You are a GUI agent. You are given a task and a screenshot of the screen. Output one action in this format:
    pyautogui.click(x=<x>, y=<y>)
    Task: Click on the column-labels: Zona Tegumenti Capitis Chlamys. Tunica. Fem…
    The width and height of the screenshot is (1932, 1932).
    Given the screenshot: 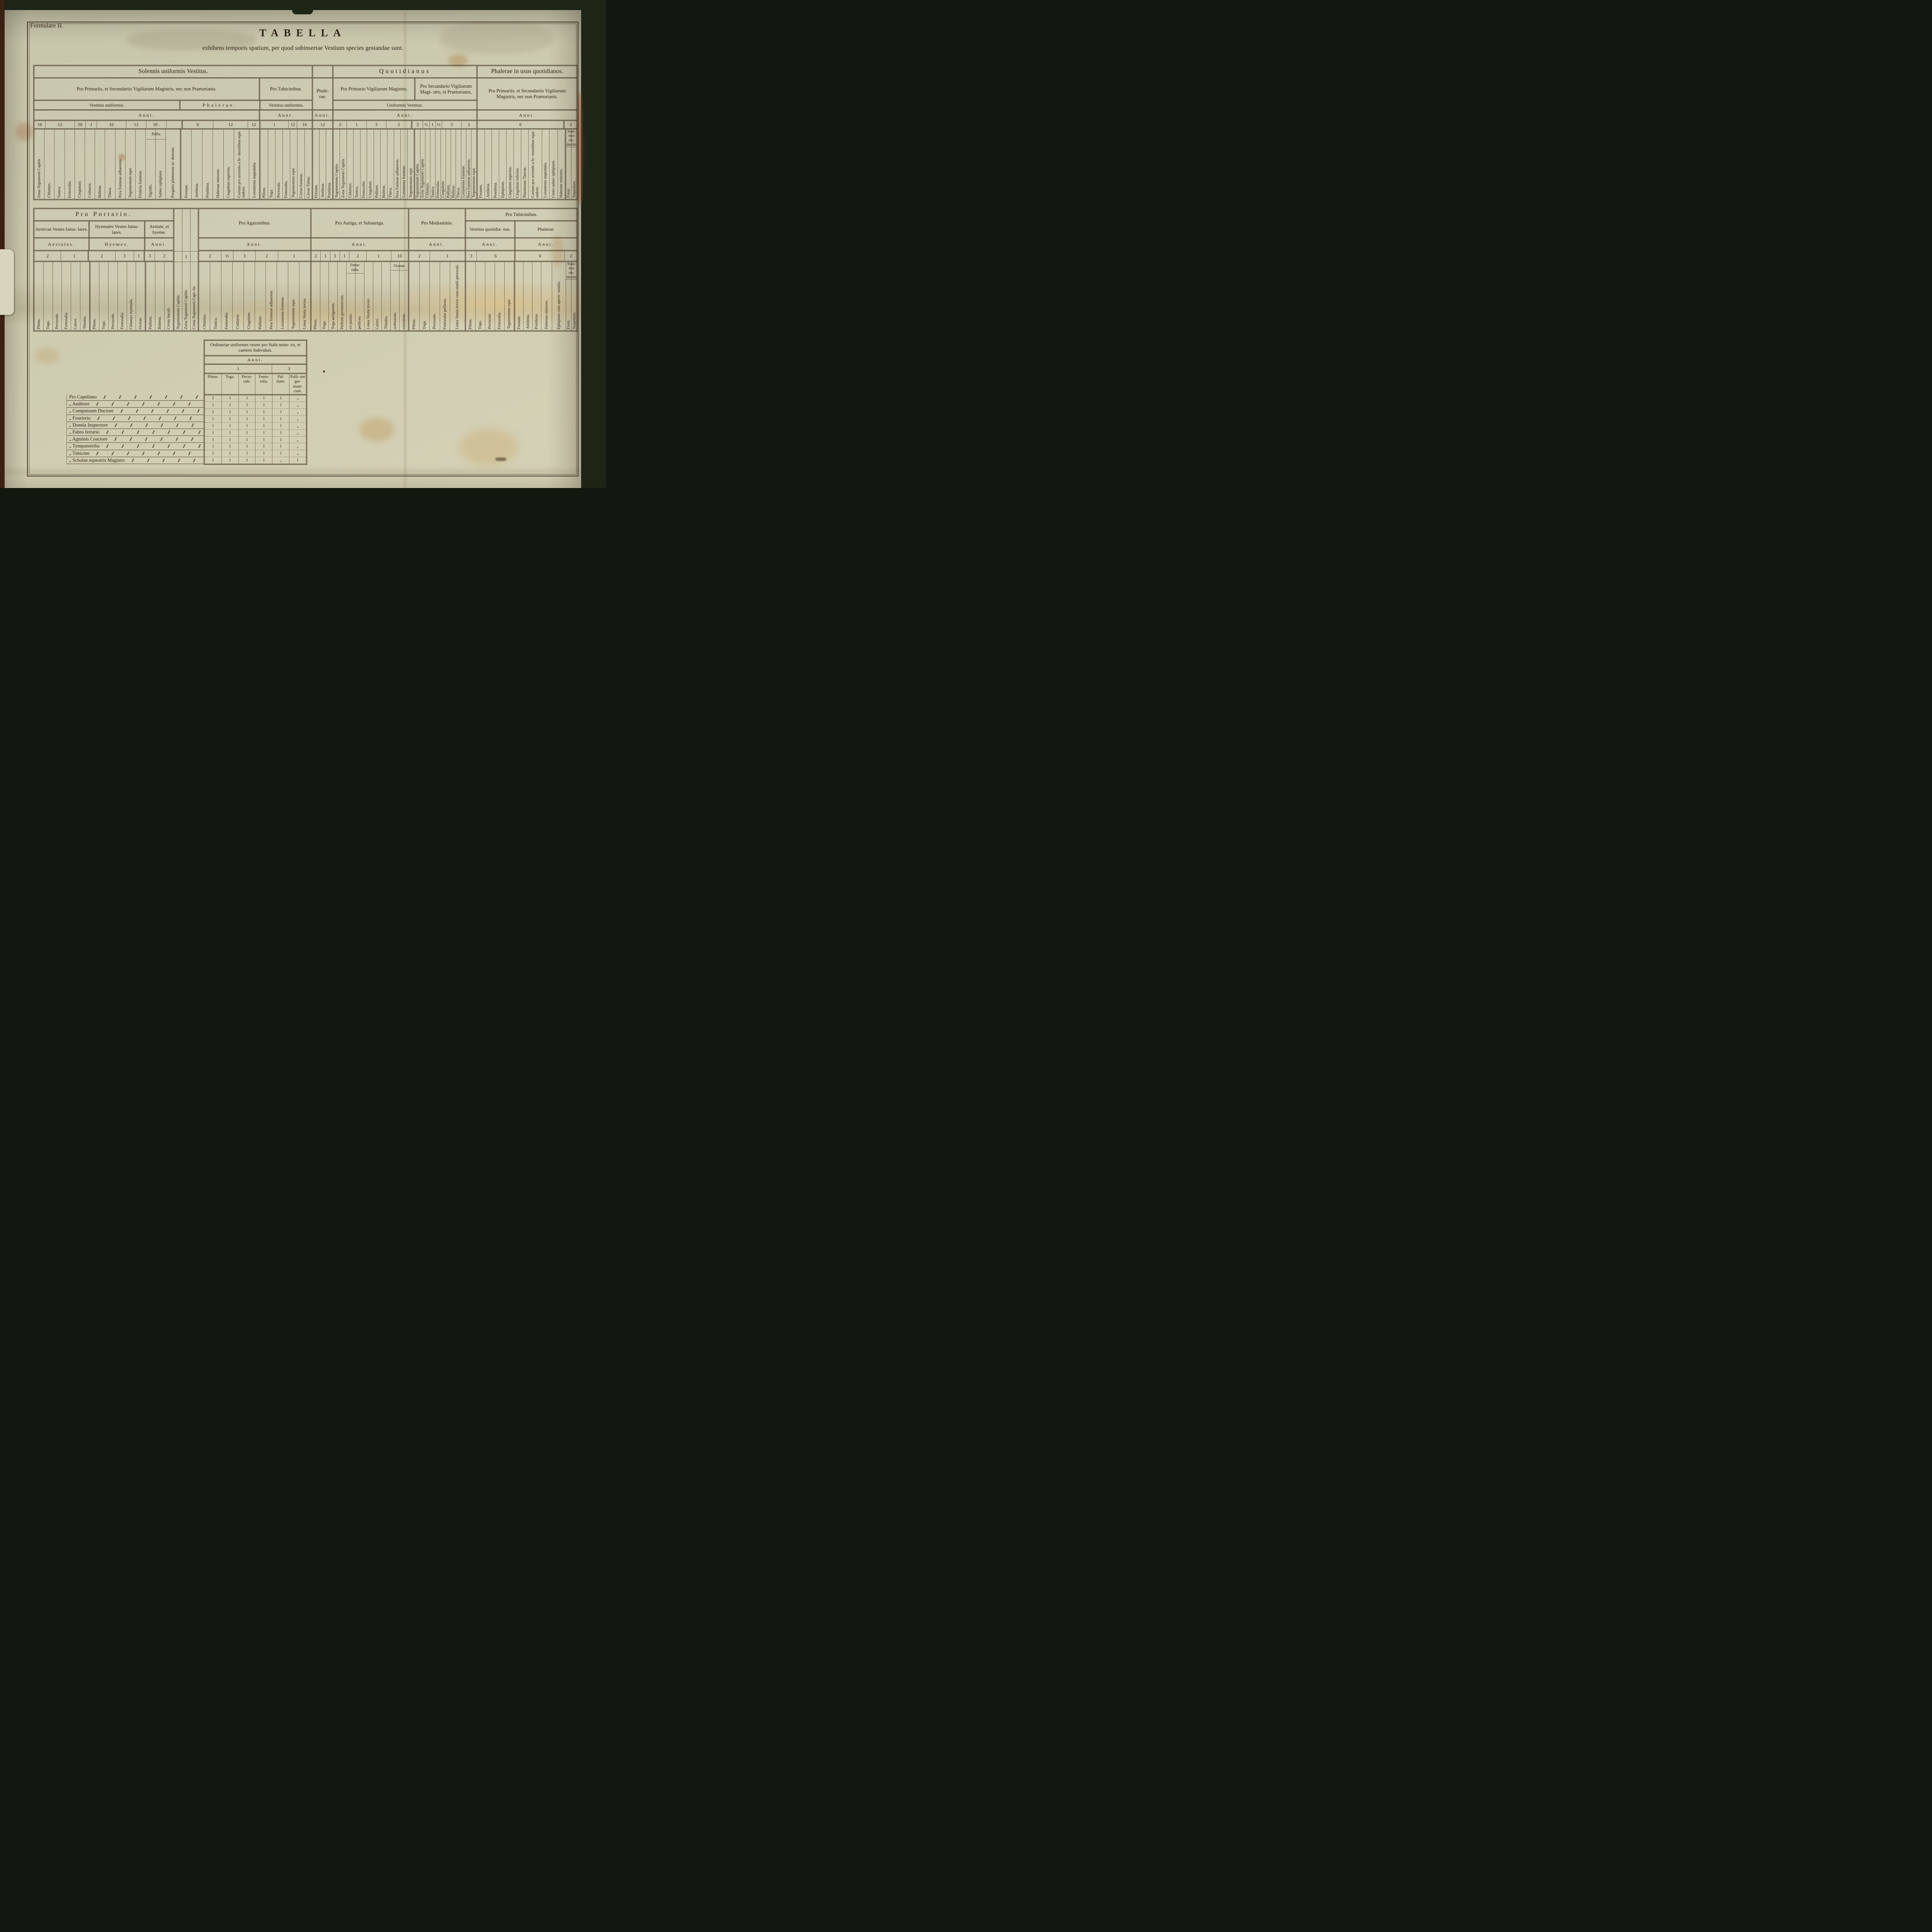 What is the action you would take?
    pyautogui.click(x=173, y=164)
    